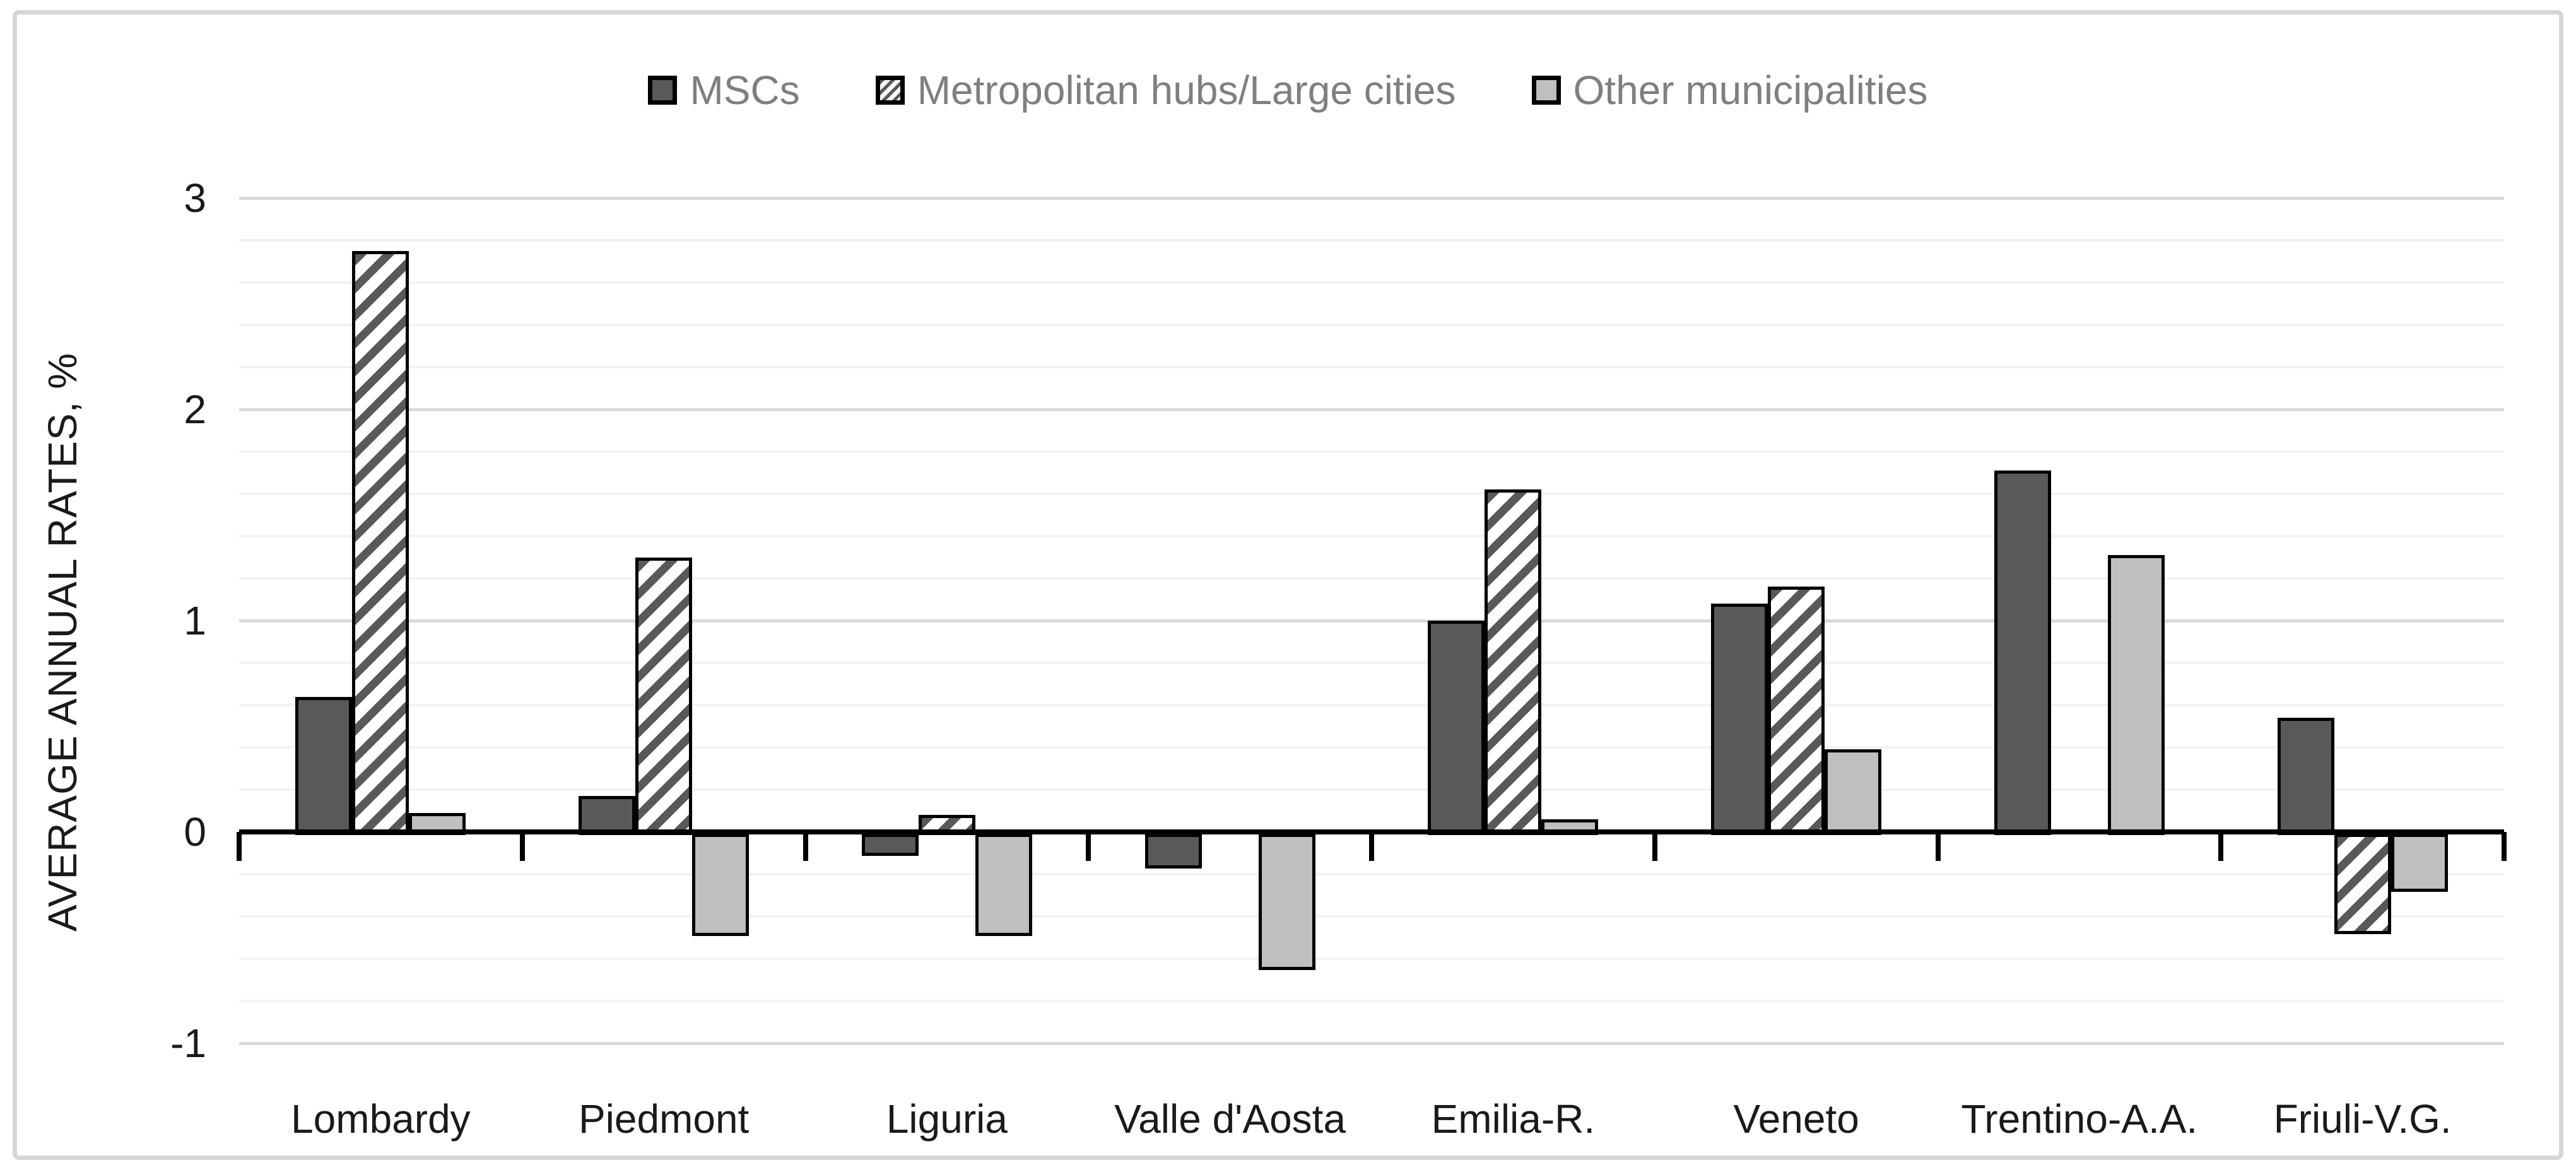  Describe the element at coordinates (2419, 863) in the screenshot. I see `bar-other-municipalities-friuli-v-g` at that location.